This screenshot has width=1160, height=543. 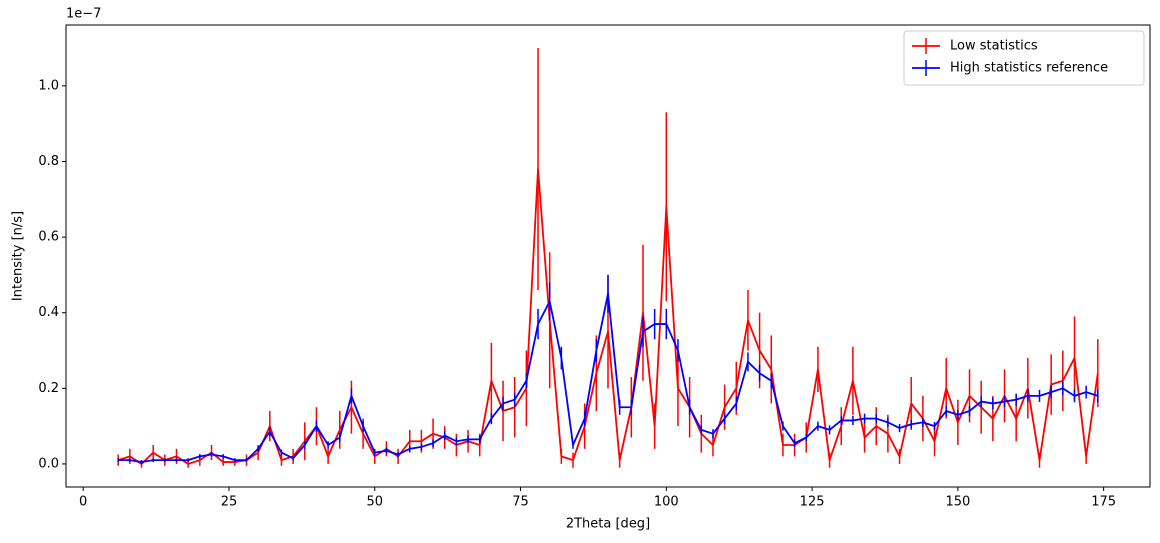 I want to click on x-tick-label: 50, so click(x=374, y=502).